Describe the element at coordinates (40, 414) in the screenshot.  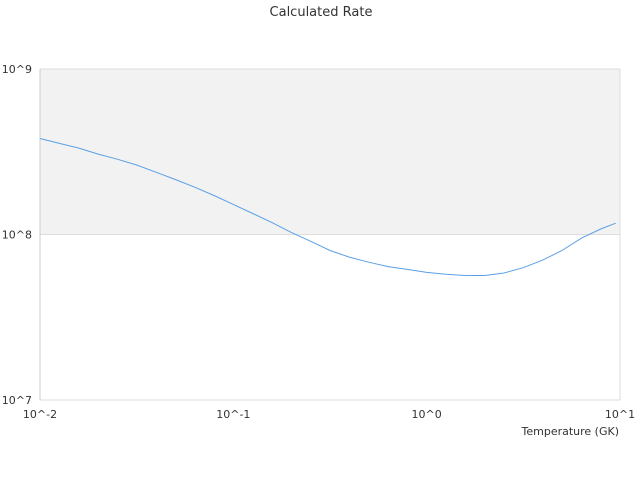
I see `x-tick-label: 10^-2` at that location.